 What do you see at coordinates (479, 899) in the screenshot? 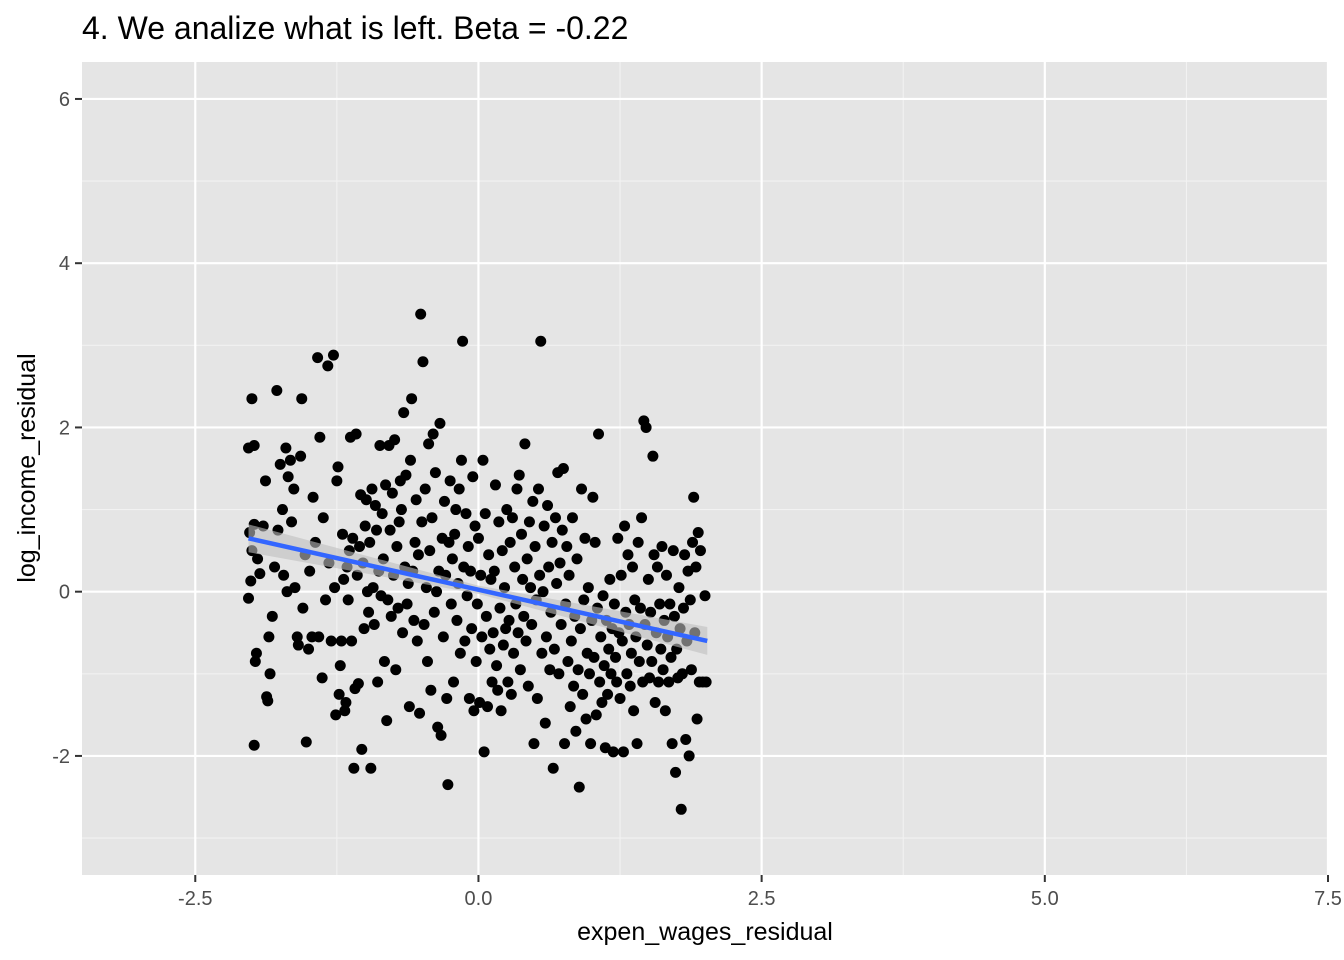
I see `x-tick-label: 0.0` at bounding box center [479, 899].